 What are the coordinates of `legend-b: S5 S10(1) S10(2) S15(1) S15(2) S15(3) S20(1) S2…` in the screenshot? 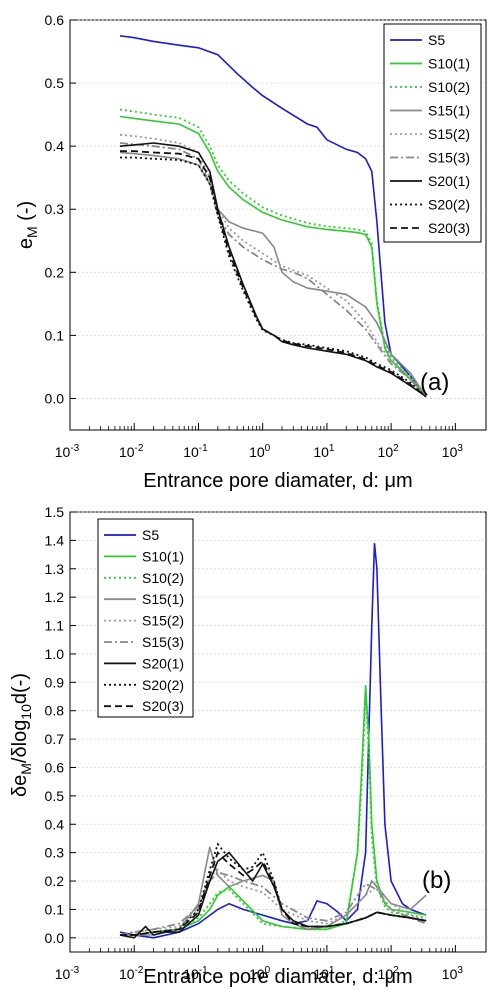 It's located at (145, 618).